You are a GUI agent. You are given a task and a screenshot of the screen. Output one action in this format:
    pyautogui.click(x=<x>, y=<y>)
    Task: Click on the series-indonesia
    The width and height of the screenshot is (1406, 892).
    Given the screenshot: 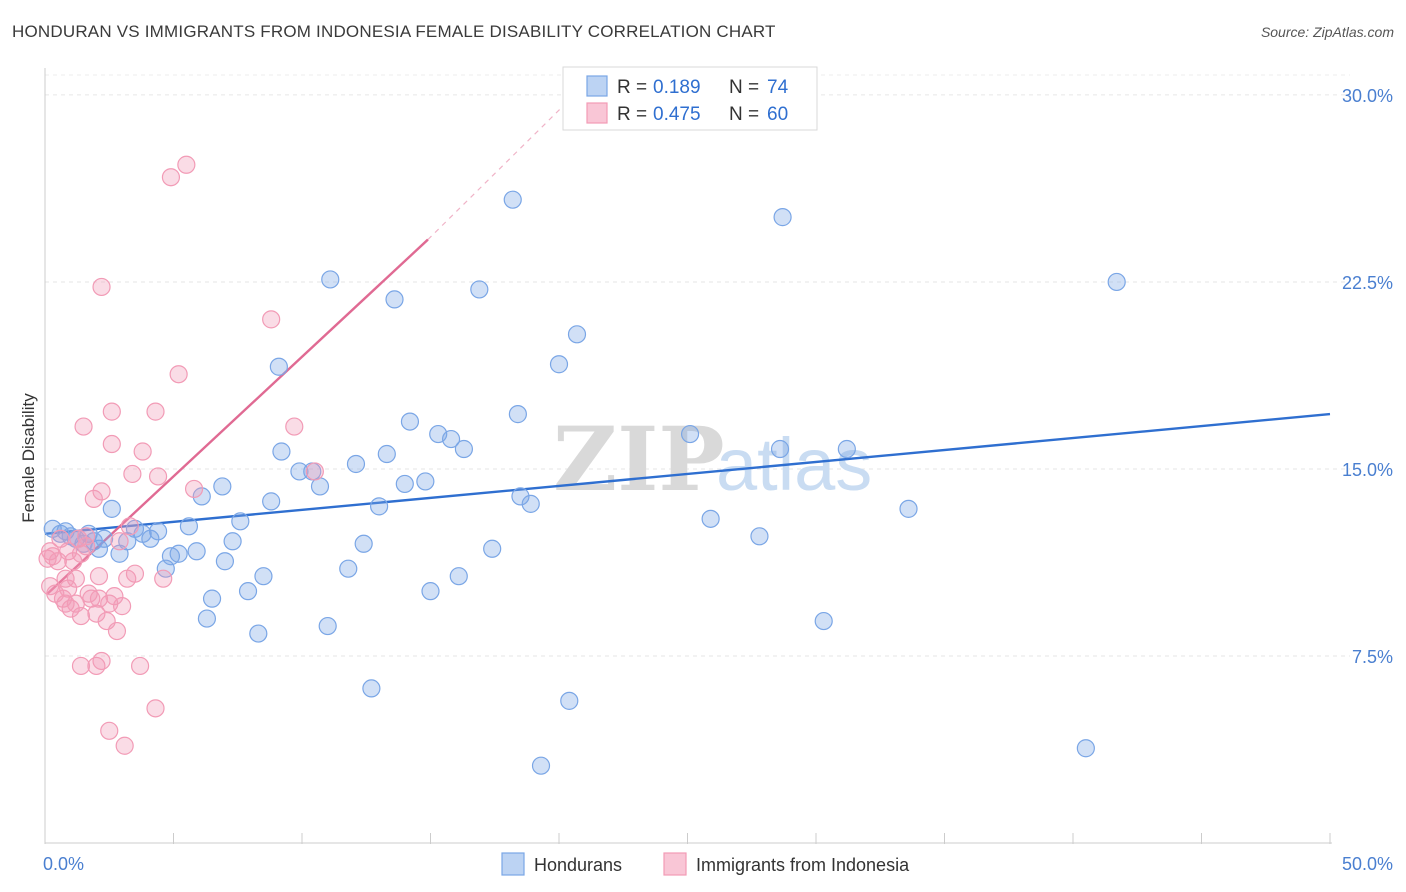 What is the action you would take?
    pyautogui.click(x=181, y=455)
    